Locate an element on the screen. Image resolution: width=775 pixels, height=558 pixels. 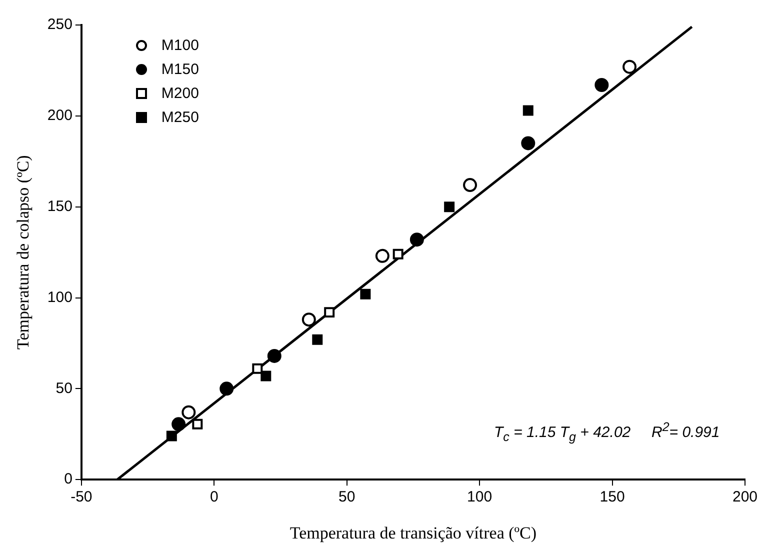
y-tick-label: 100 is located at coordinates (59, 297).